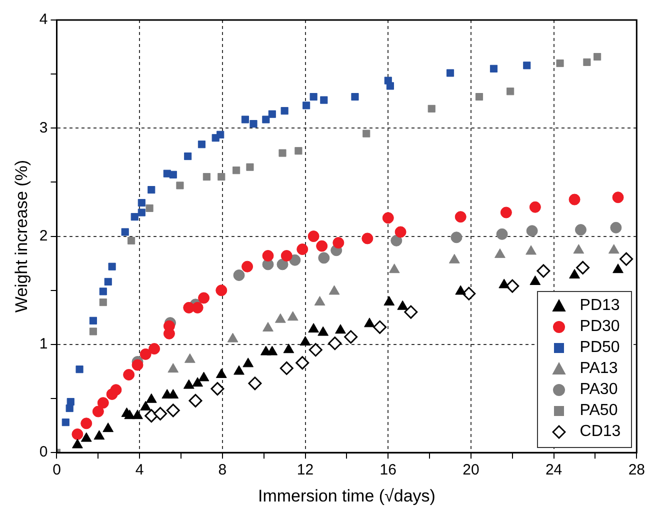 Image resolution: width=656 pixels, height=519 pixels. Describe the element at coordinates (388, 470) in the screenshot. I see `x-tick-label: 16` at that location.